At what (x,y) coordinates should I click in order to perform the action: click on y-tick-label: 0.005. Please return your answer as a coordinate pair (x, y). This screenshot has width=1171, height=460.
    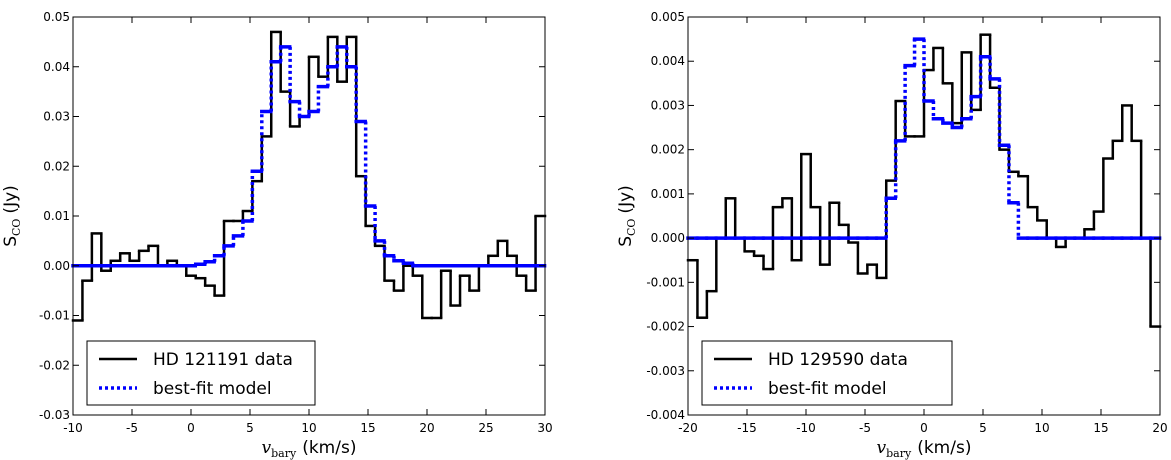
    Looking at the image, I should click on (668, 17).